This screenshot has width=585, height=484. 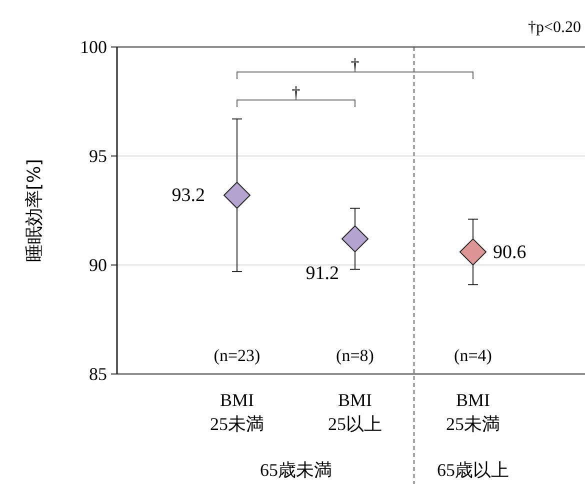 What do you see at coordinates (98, 156) in the screenshot?
I see `y-tick-label: 95` at bounding box center [98, 156].